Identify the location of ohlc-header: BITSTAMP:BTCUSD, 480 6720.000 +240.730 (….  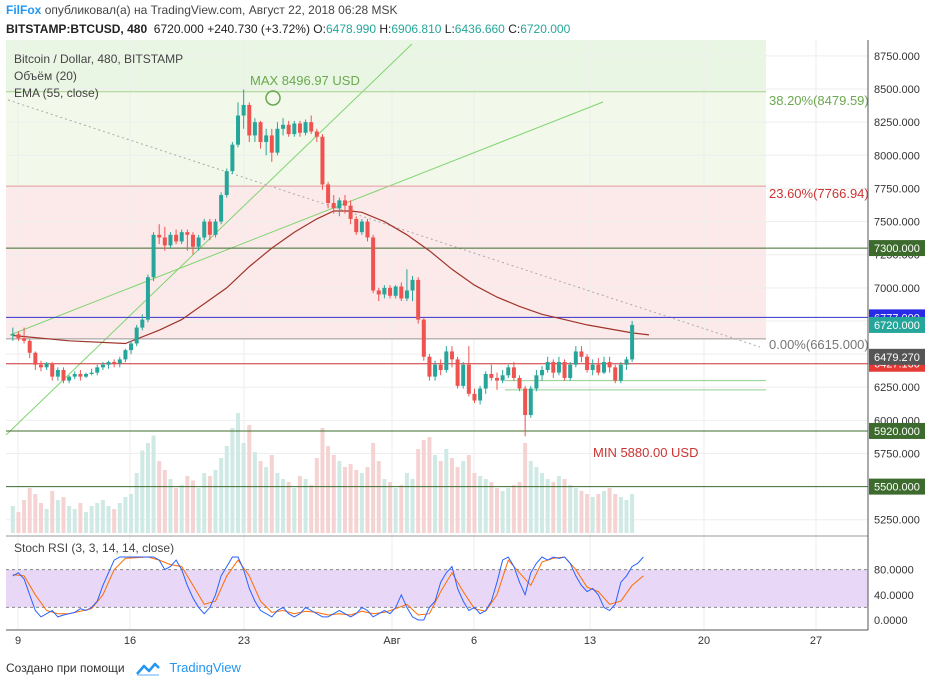
(288, 29).